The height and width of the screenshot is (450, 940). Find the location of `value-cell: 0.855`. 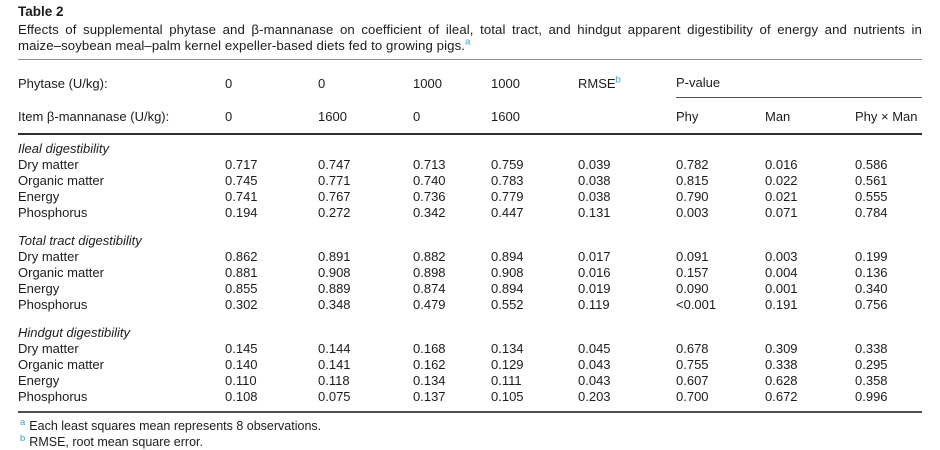

value-cell: 0.855 is located at coordinates (241, 289).